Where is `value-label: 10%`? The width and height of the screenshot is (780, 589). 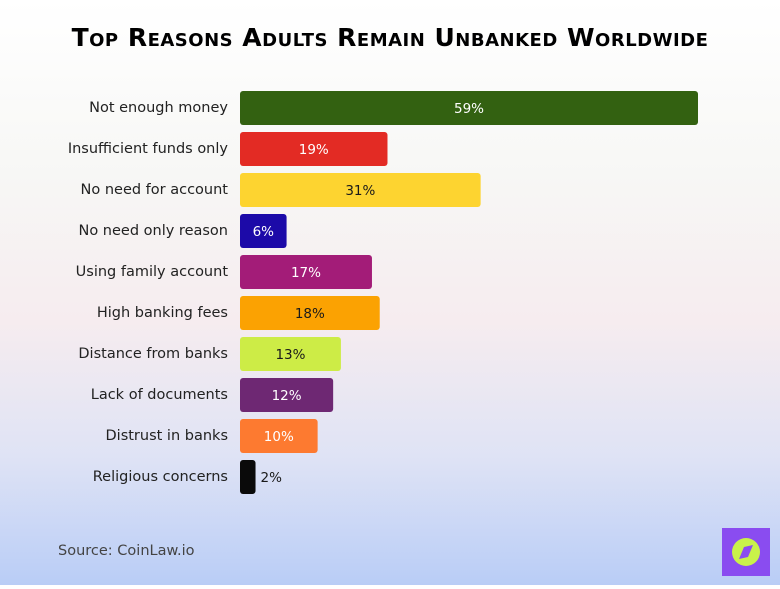
value-label: 10% is located at coordinates (279, 437).